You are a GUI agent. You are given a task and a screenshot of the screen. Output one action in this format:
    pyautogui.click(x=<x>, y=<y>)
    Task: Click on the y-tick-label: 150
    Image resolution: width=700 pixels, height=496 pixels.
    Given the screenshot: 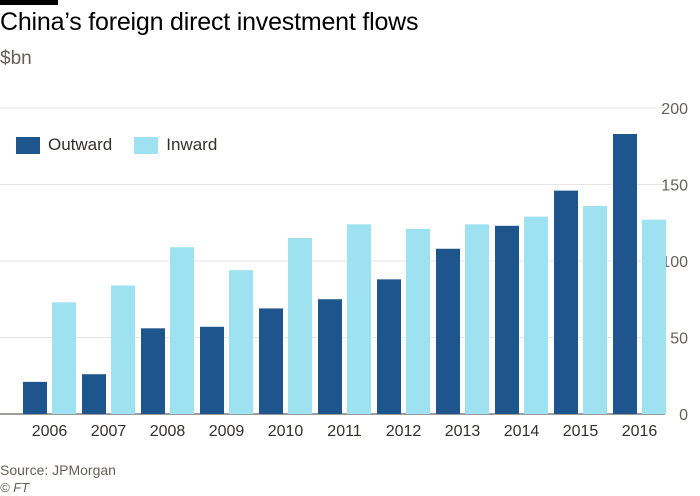 What is the action you would take?
    pyautogui.click(x=674, y=186)
    